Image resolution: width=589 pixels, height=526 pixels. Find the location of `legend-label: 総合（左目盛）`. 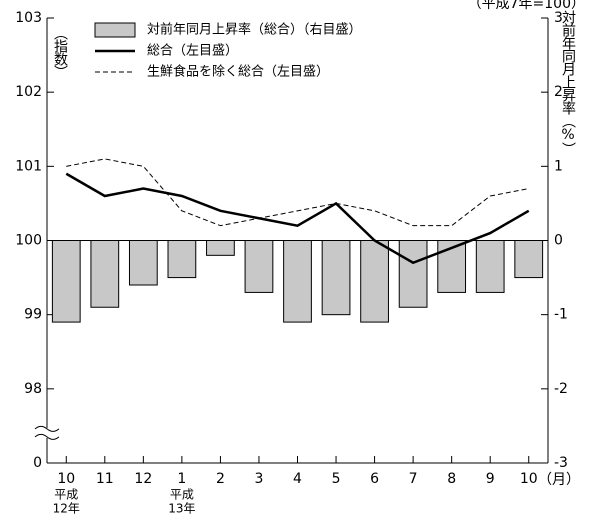

legend-label: 総合（左目盛） is located at coordinates (192, 51).